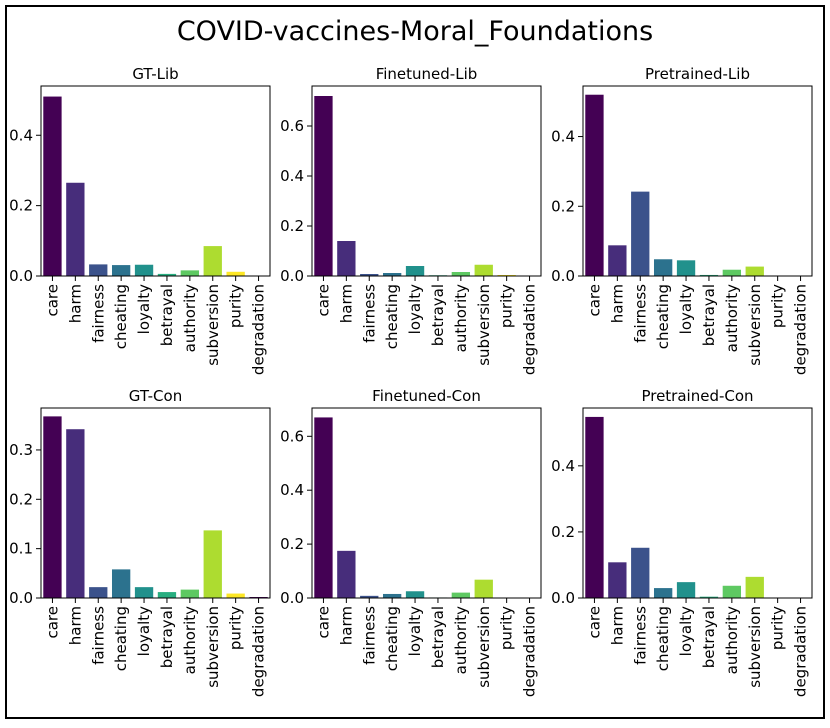 This screenshot has height=728, width=830. Describe the element at coordinates (426, 396) in the screenshot. I see `panel-title: Finetuned-Con` at that location.